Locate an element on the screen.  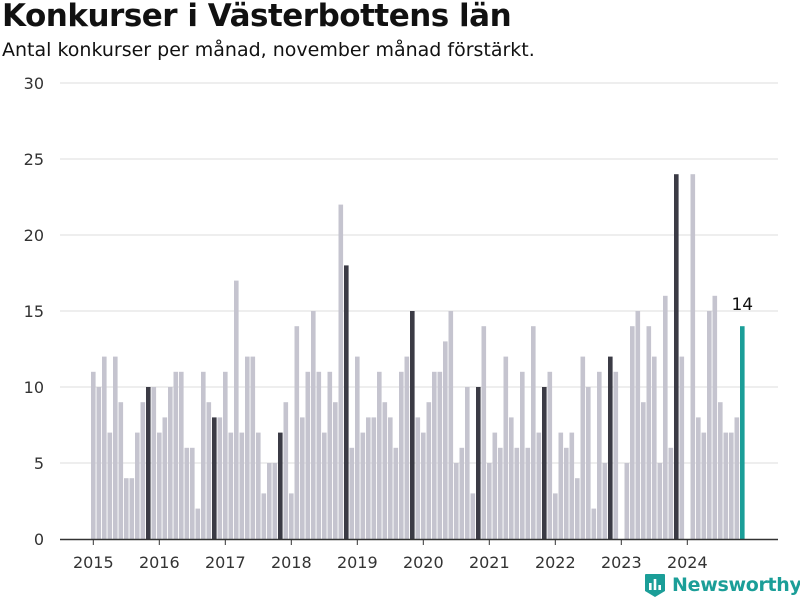
x-tick-label: 2020 is located at coordinates (423, 562).